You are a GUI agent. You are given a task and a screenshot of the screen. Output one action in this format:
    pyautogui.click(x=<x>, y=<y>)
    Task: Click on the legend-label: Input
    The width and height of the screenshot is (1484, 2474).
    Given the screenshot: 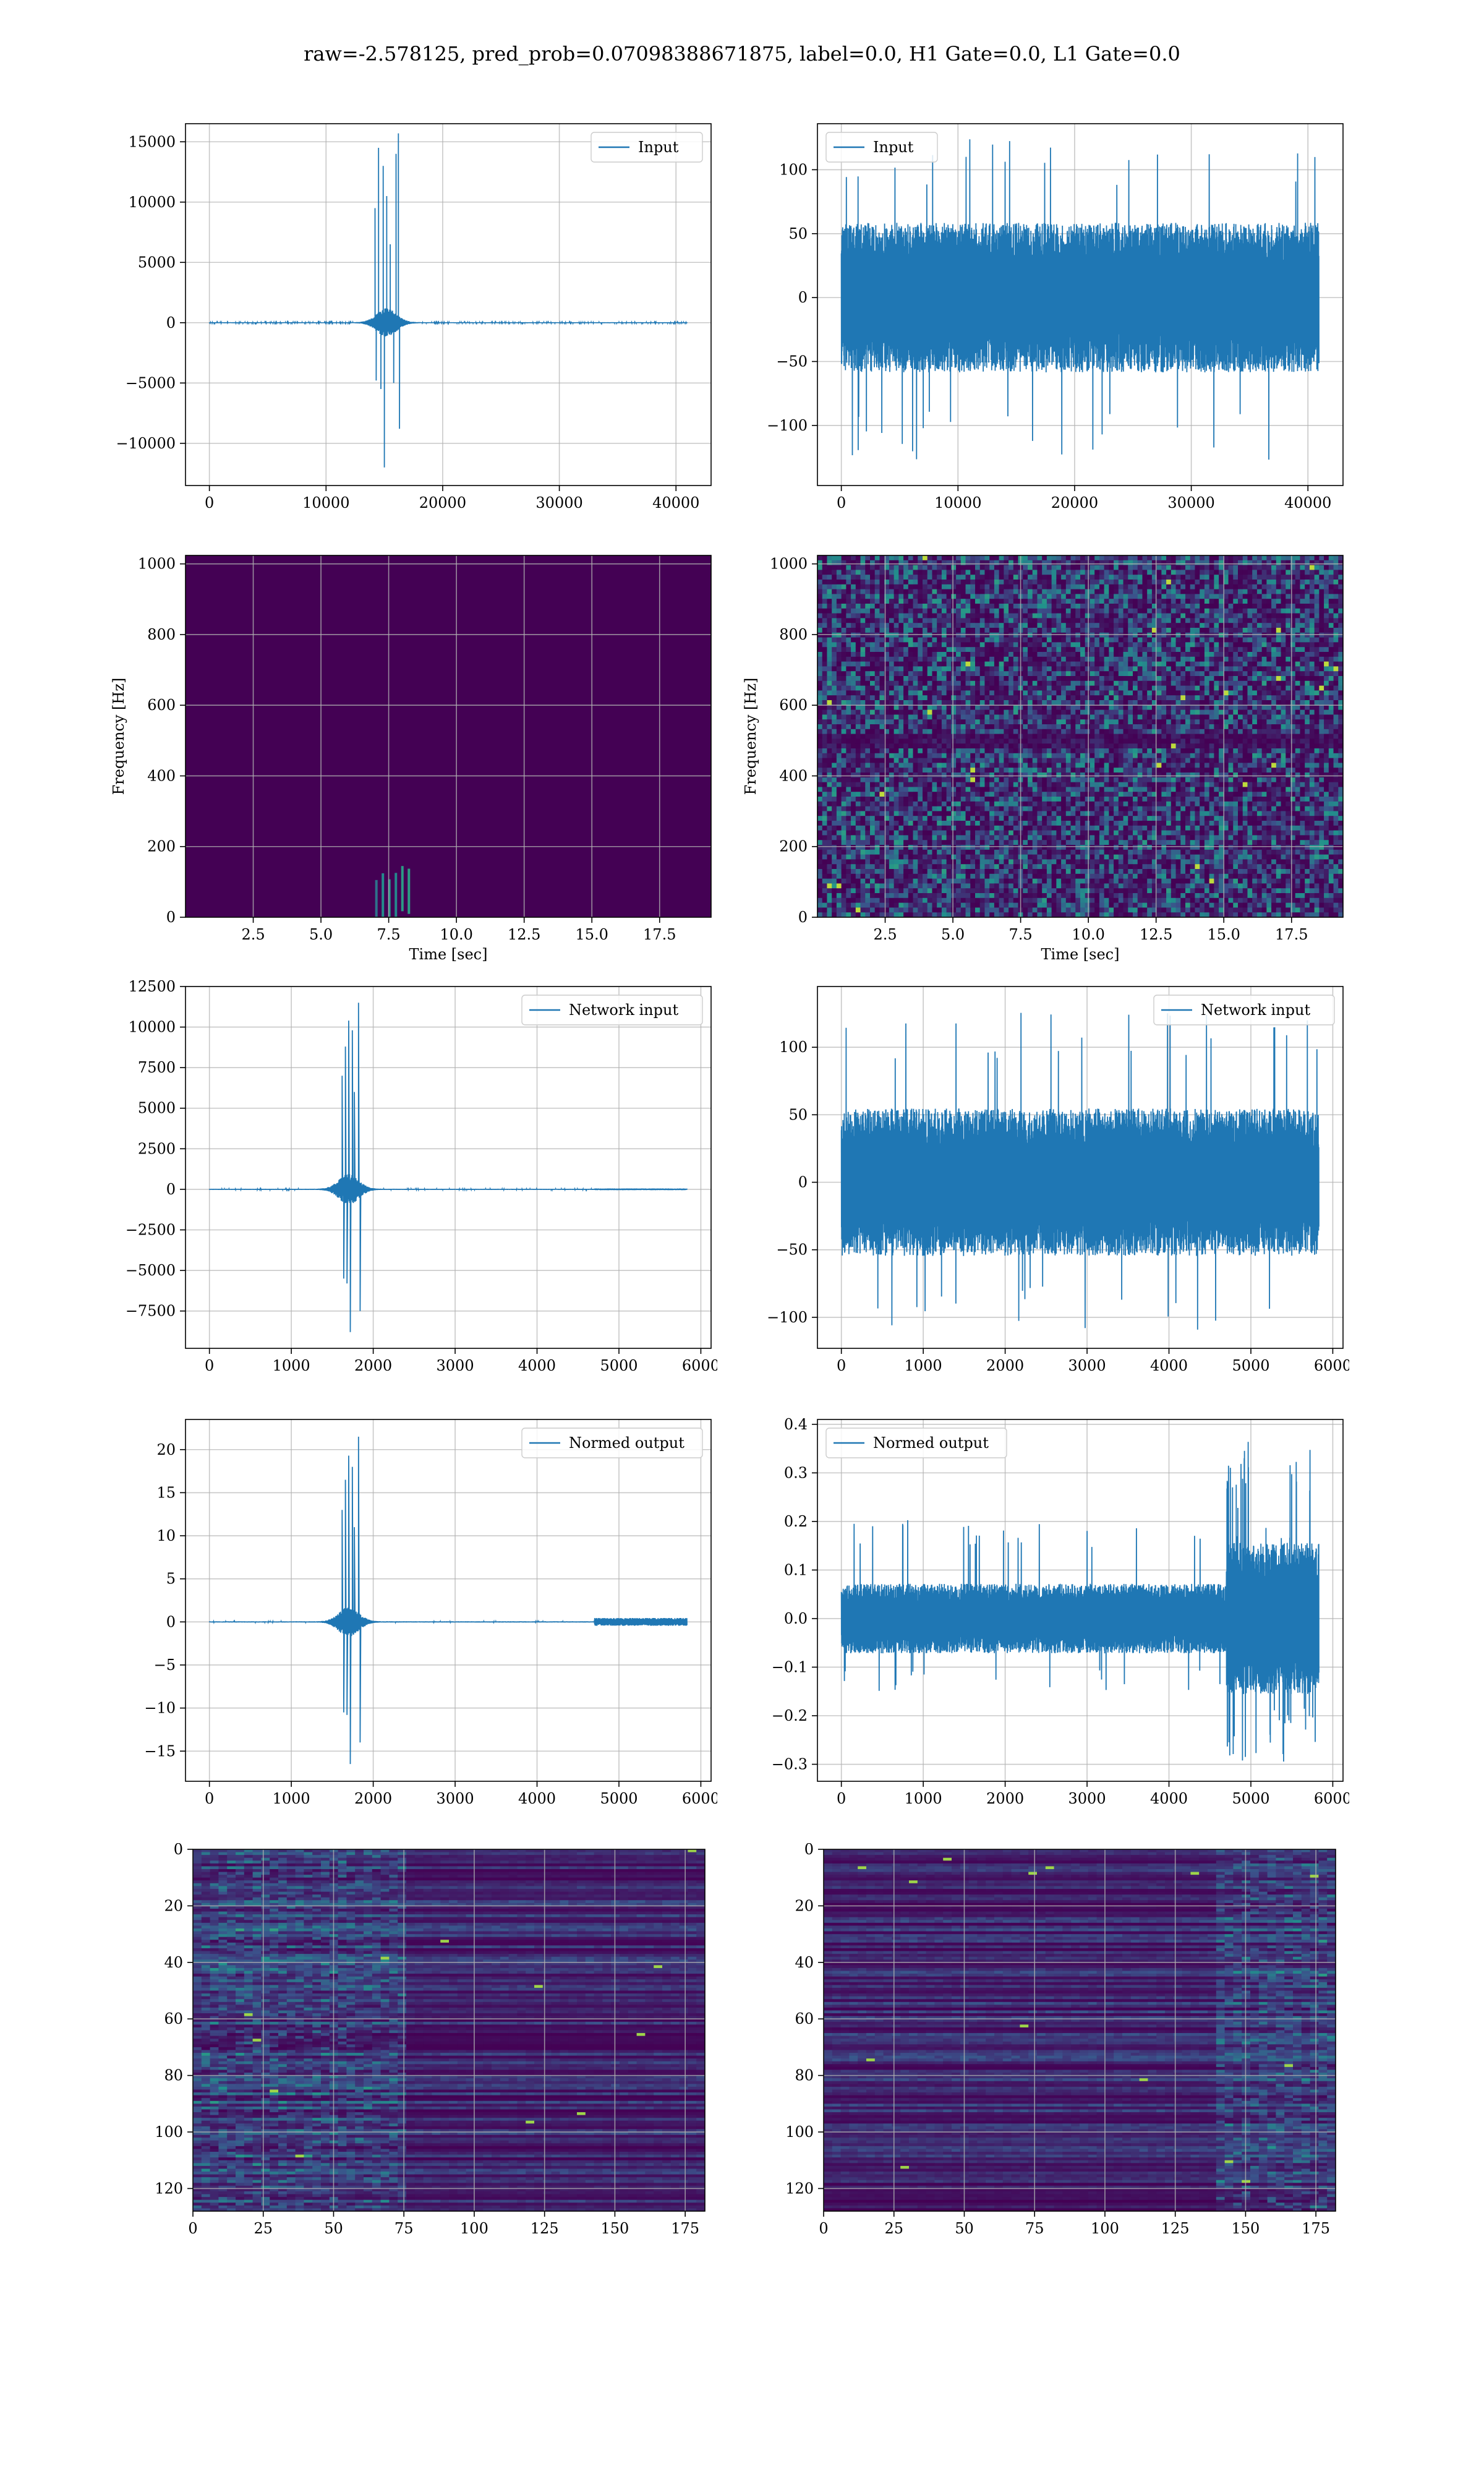 What is the action you would take?
    pyautogui.click(x=658, y=147)
    